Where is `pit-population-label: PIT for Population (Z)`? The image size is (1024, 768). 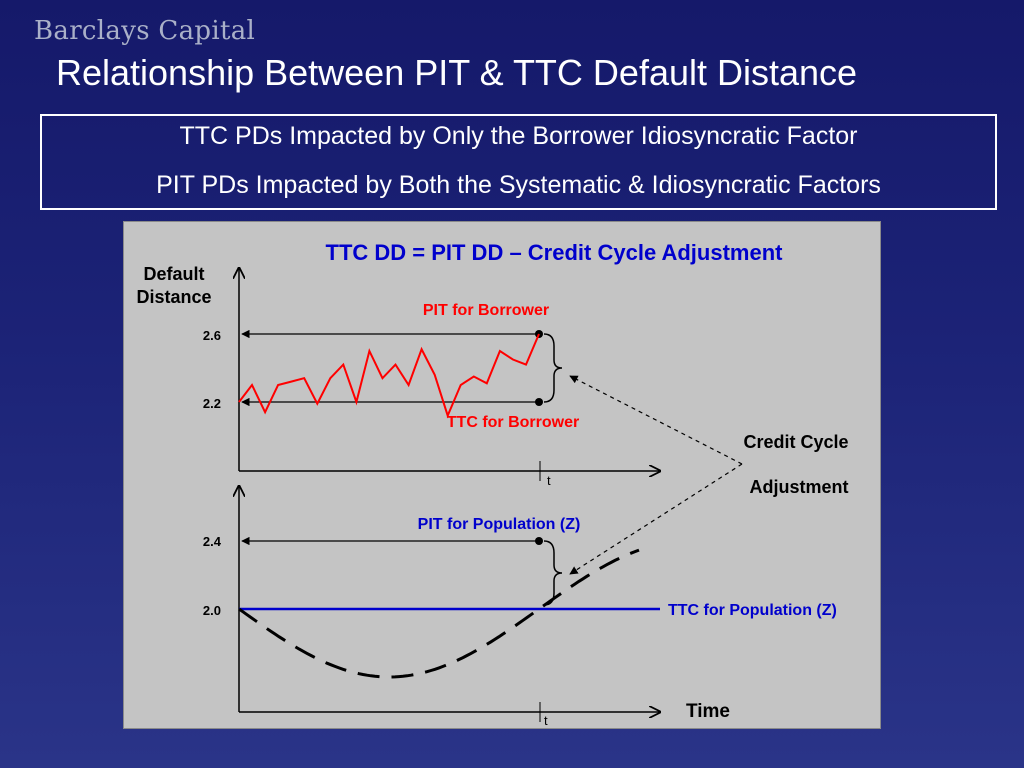 pit-population-label: PIT for Population (Z) is located at coordinates (499, 524).